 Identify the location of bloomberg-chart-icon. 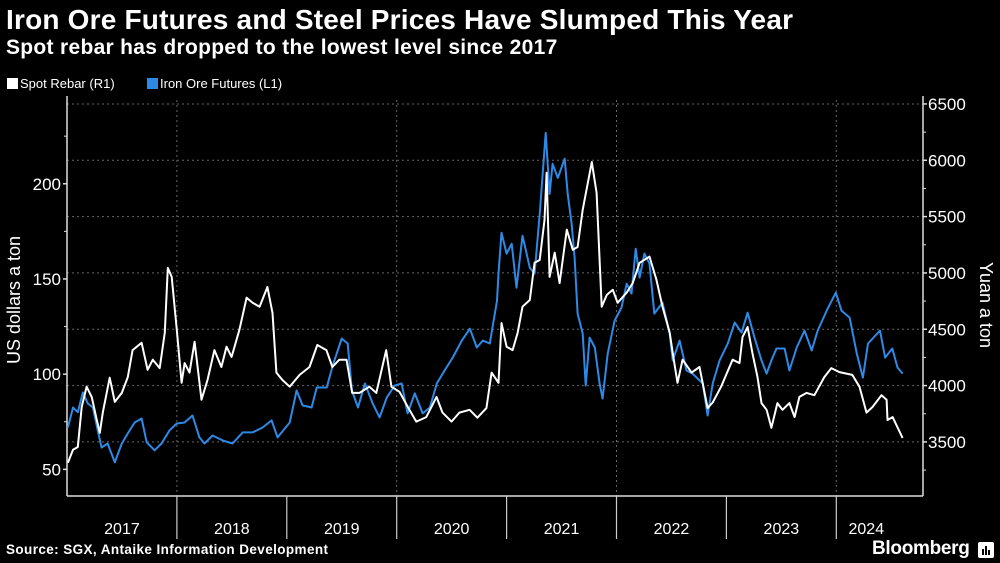
(986, 550).